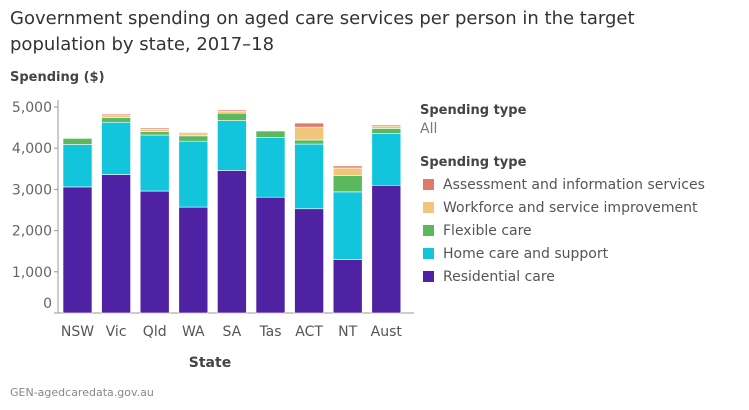 The width and height of the screenshot is (749, 410). Describe the element at coordinates (193, 332) in the screenshot. I see `x-tick-label: WA` at that location.